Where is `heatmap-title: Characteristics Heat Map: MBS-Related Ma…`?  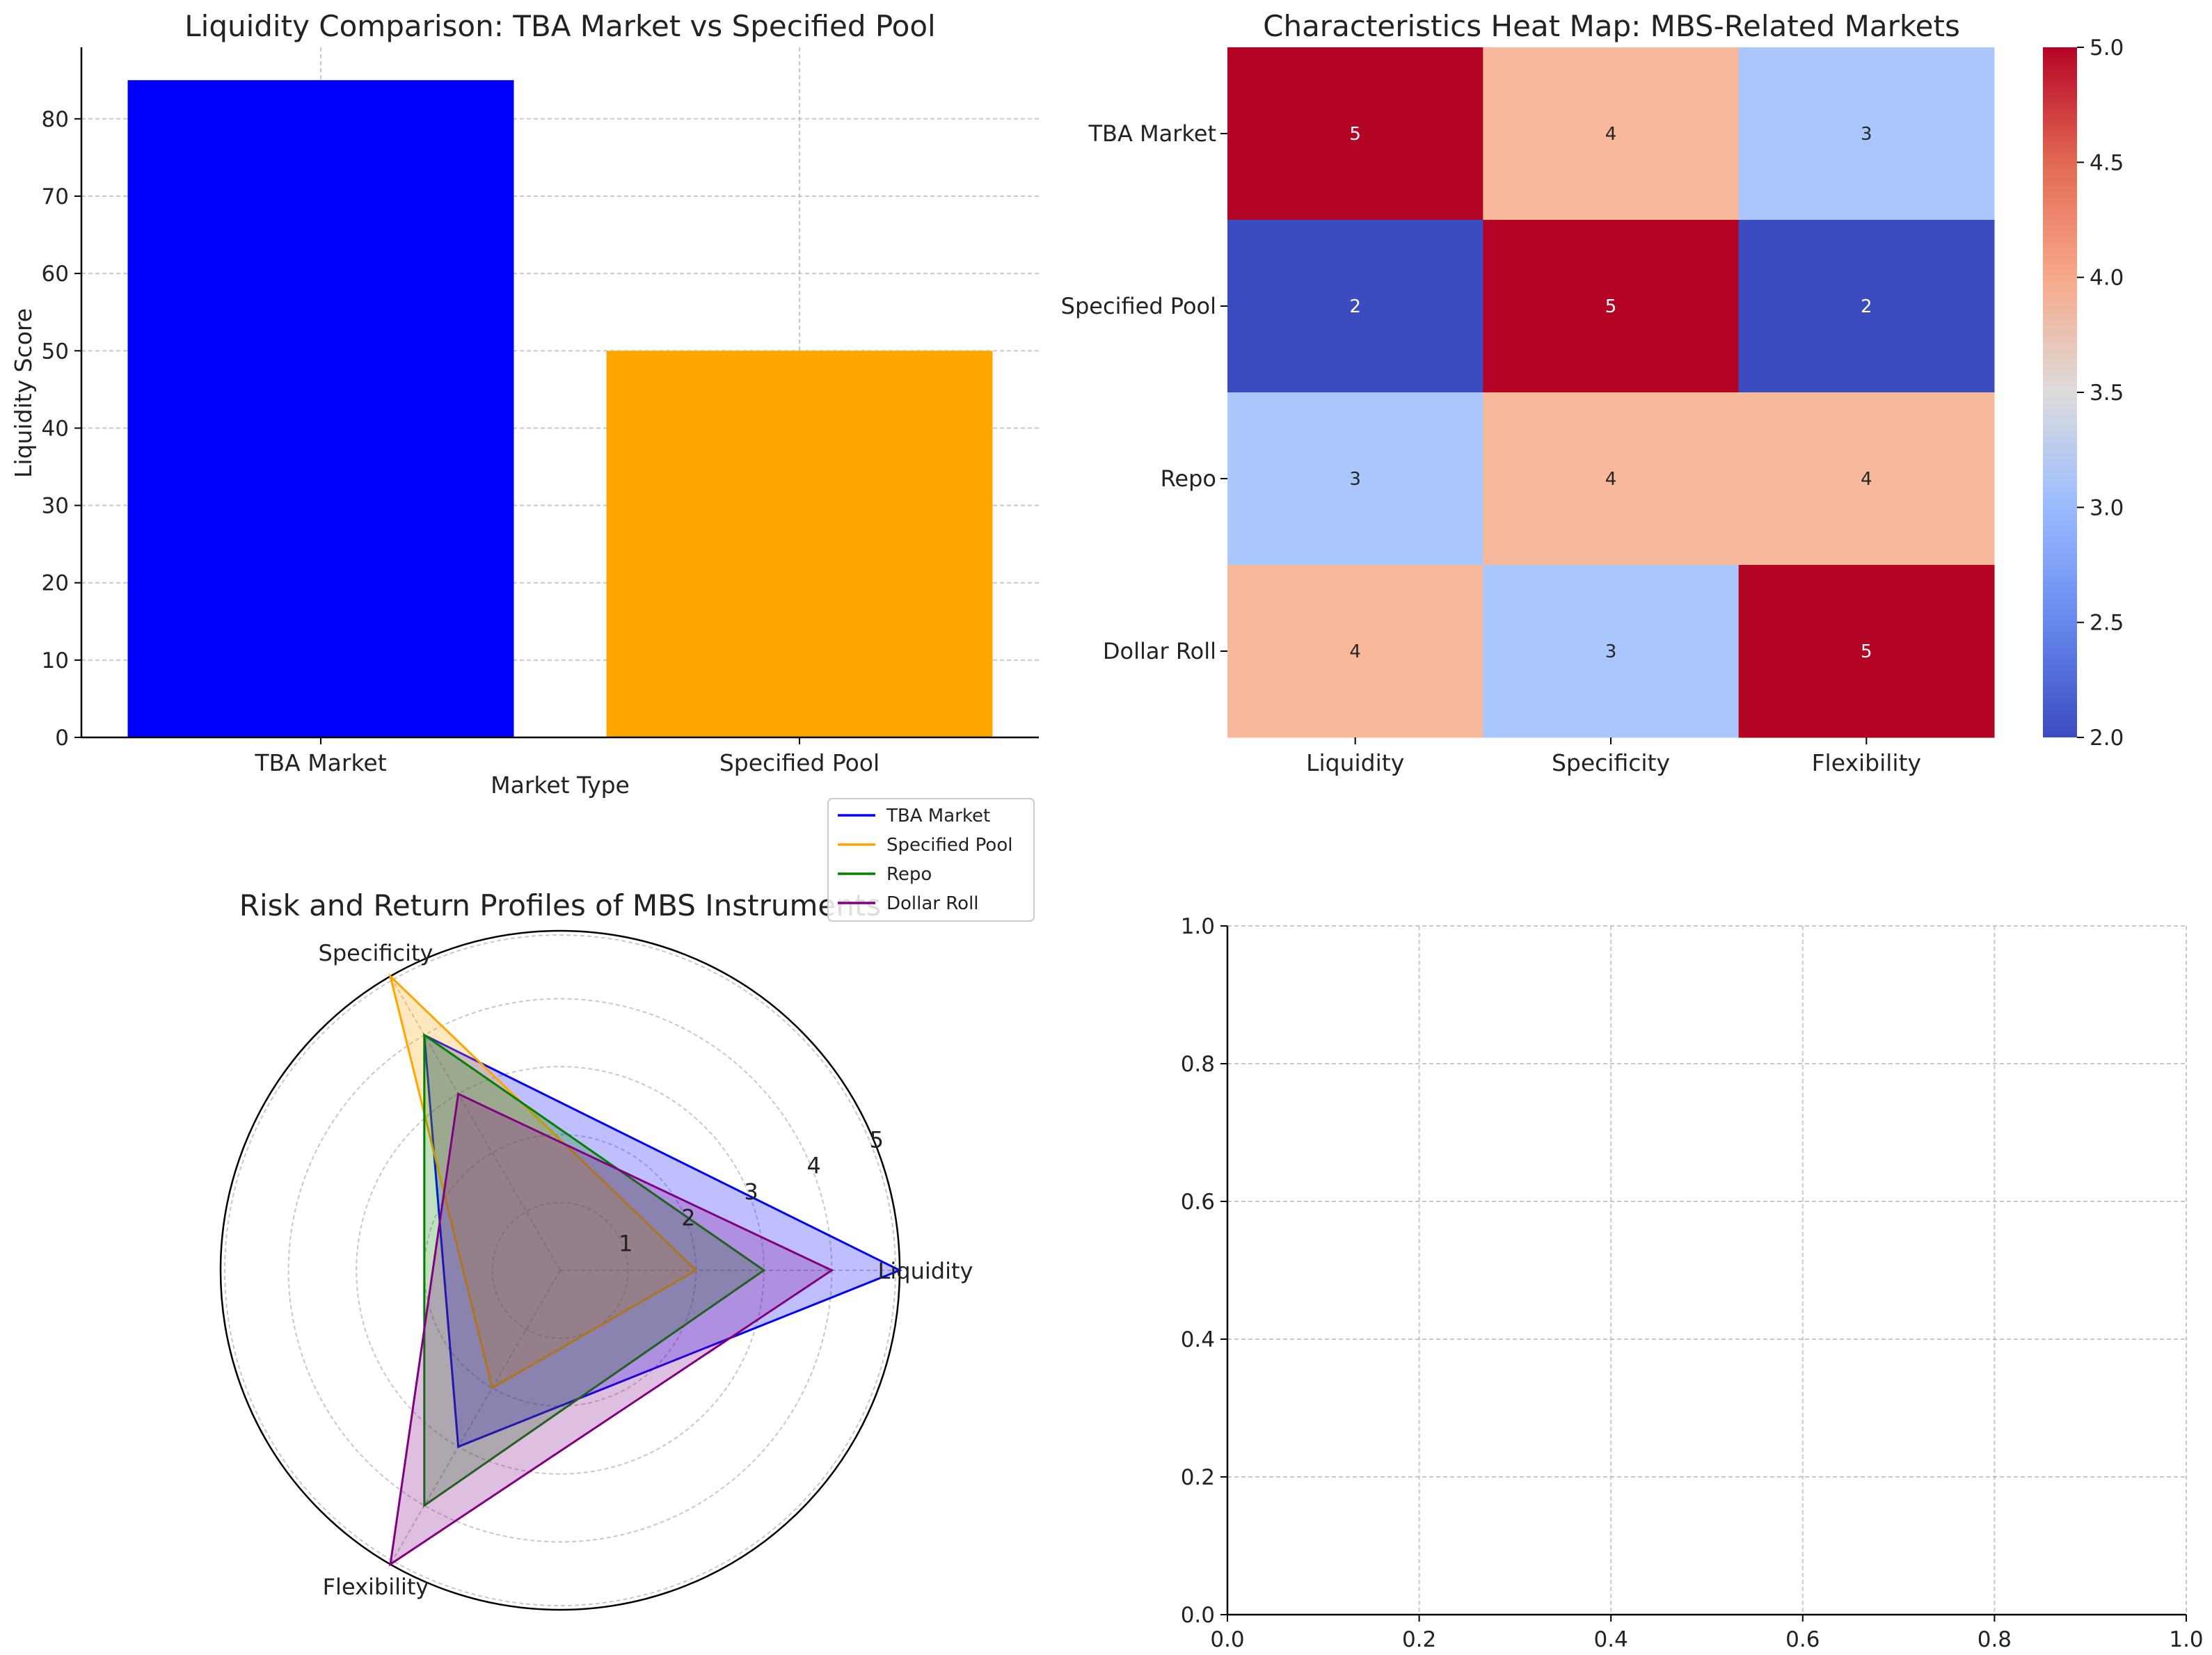 heatmap-title: Characteristics Heat Map: MBS-Related Ma… is located at coordinates (1611, 26).